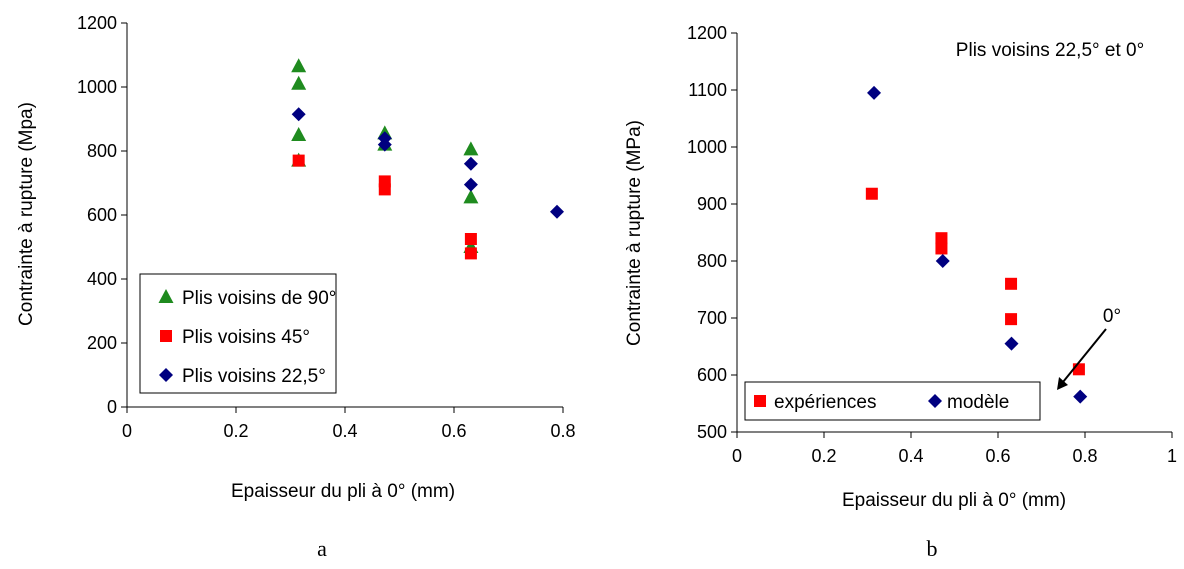 This screenshot has height=569, width=1184. What do you see at coordinates (910, 456) in the screenshot?
I see `chart-b-x-tick-label: 0.4` at bounding box center [910, 456].